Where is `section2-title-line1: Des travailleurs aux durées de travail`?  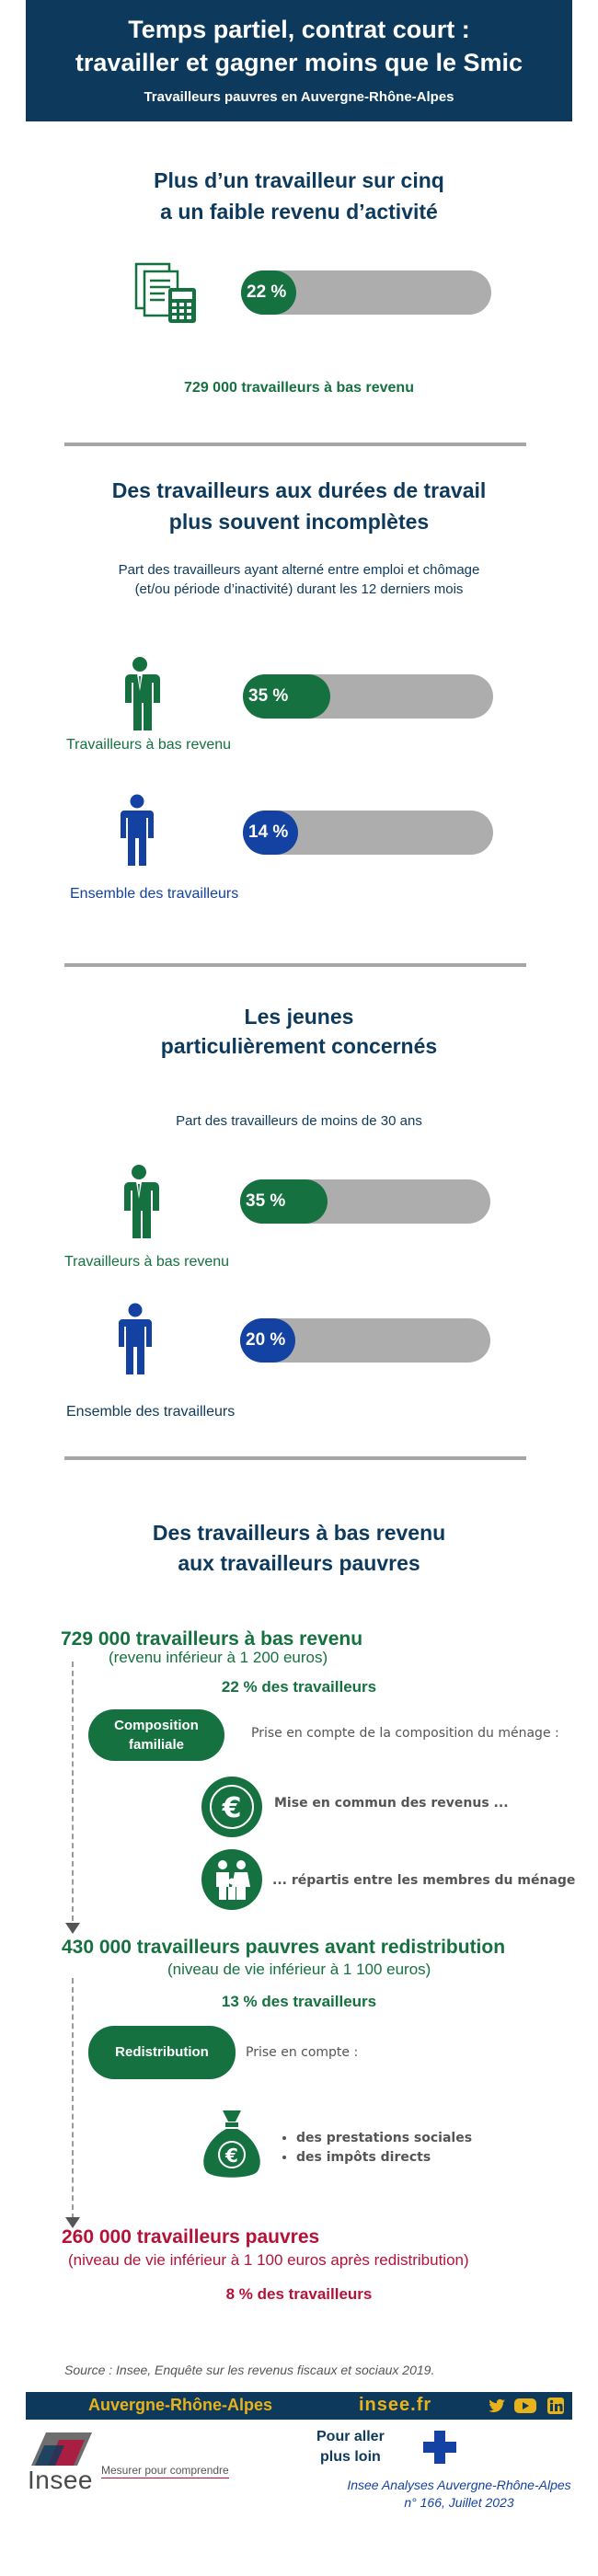
section2-title-line1: Des travailleurs aux durées de travail is located at coordinates (299, 490).